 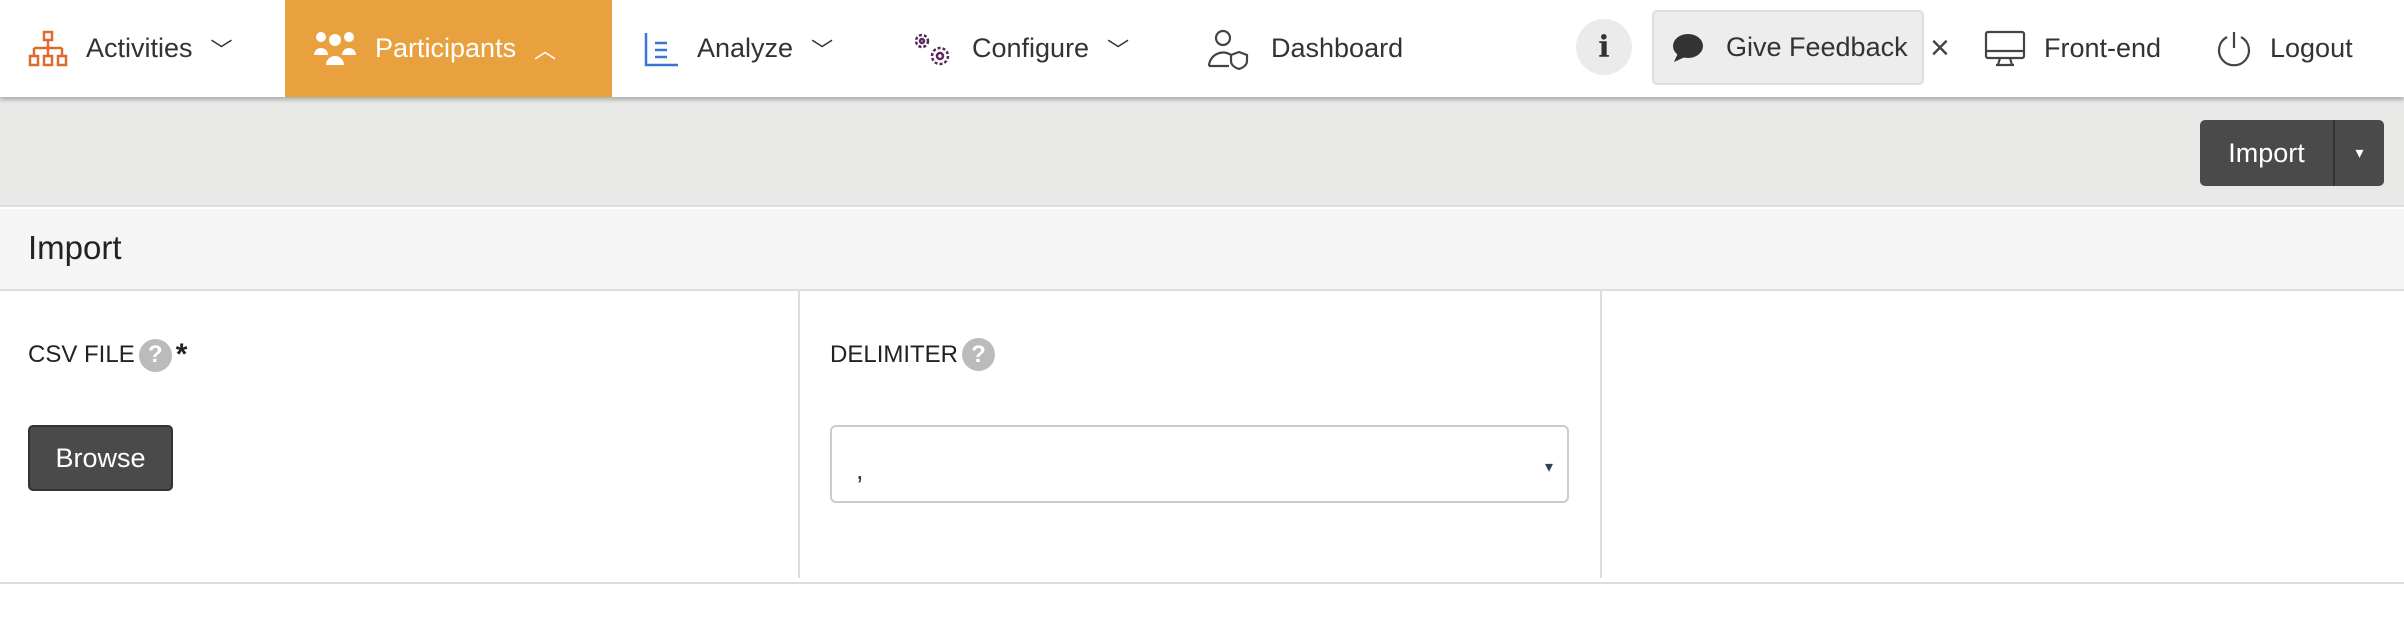 What do you see at coordinates (745, 48) in the screenshot?
I see `nav-label: Analyze` at bounding box center [745, 48].